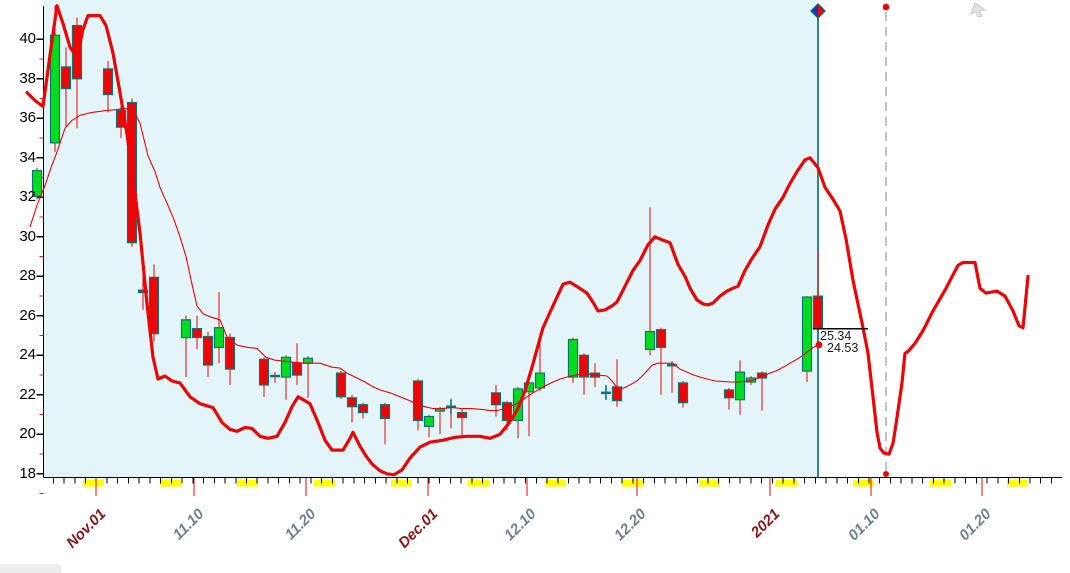  I want to click on cursor-diamond-marker-right, so click(821, 11).